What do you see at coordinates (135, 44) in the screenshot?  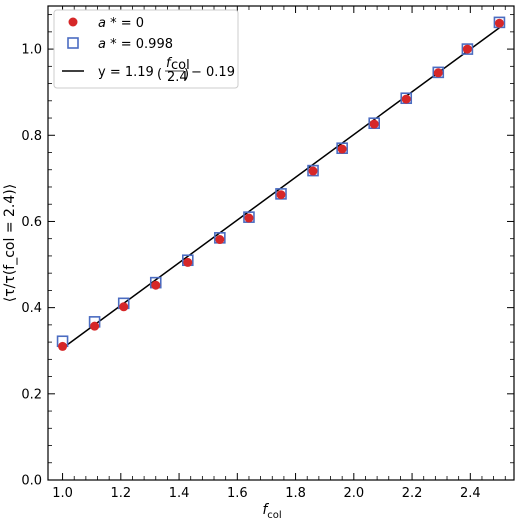 I see `legend-label-a0998: a * = 0.998` at bounding box center [135, 44].